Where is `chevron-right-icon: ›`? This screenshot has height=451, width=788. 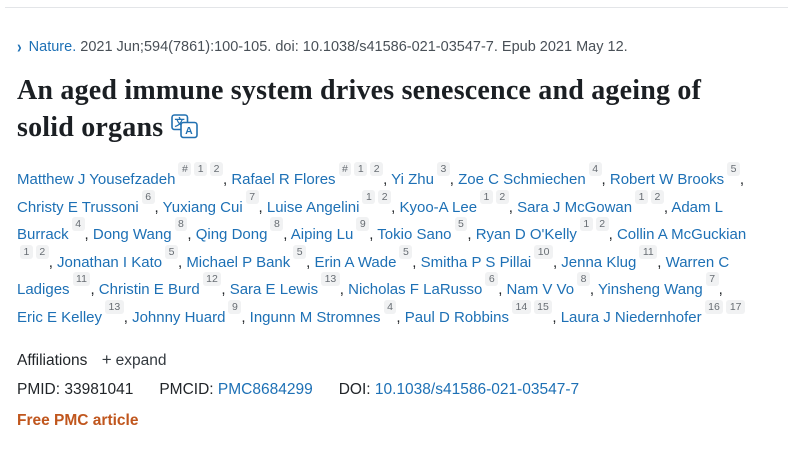
chevron-right-icon: › is located at coordinates (19, 46).